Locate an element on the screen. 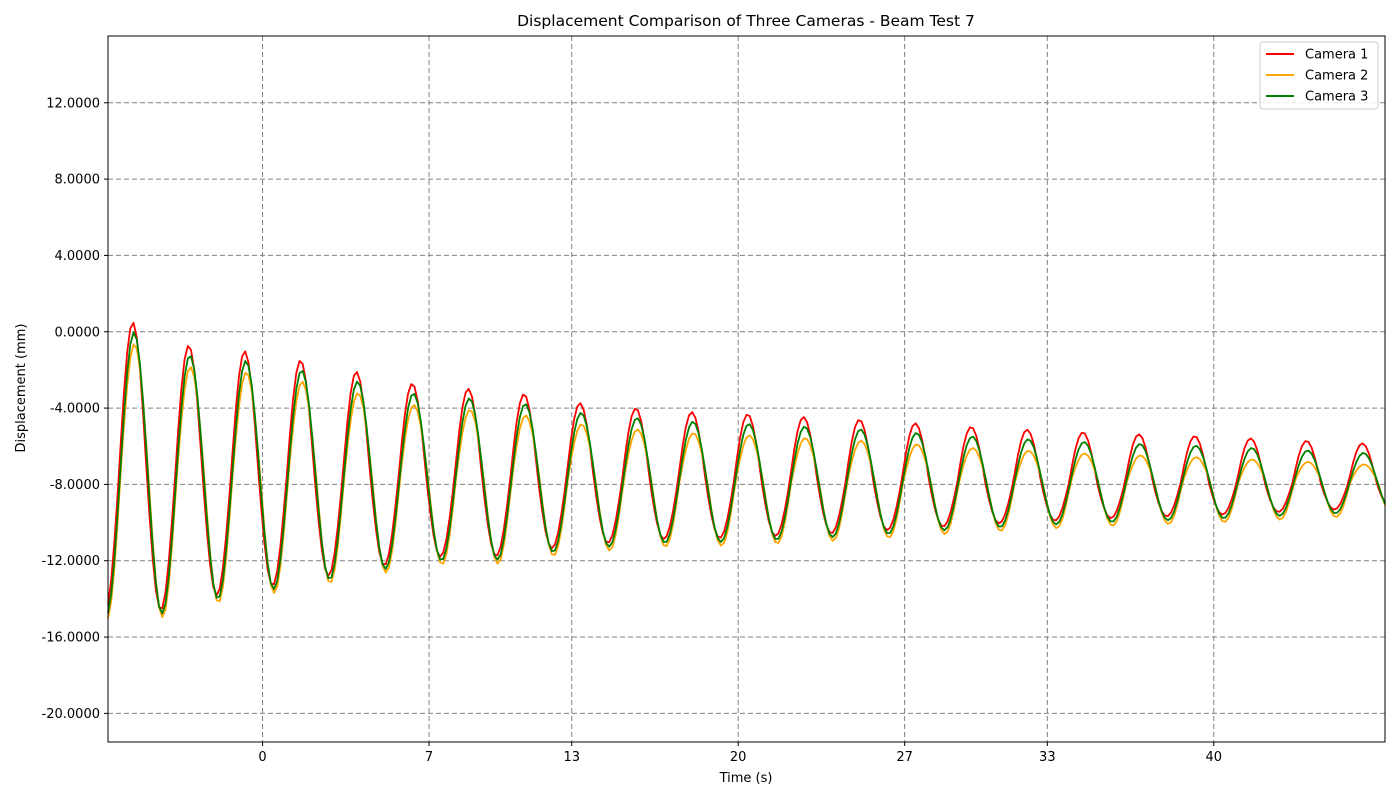 The width and height of the screenshot is (1400, 800). x-tick-label: 27 is located at coordinates (904, 757).